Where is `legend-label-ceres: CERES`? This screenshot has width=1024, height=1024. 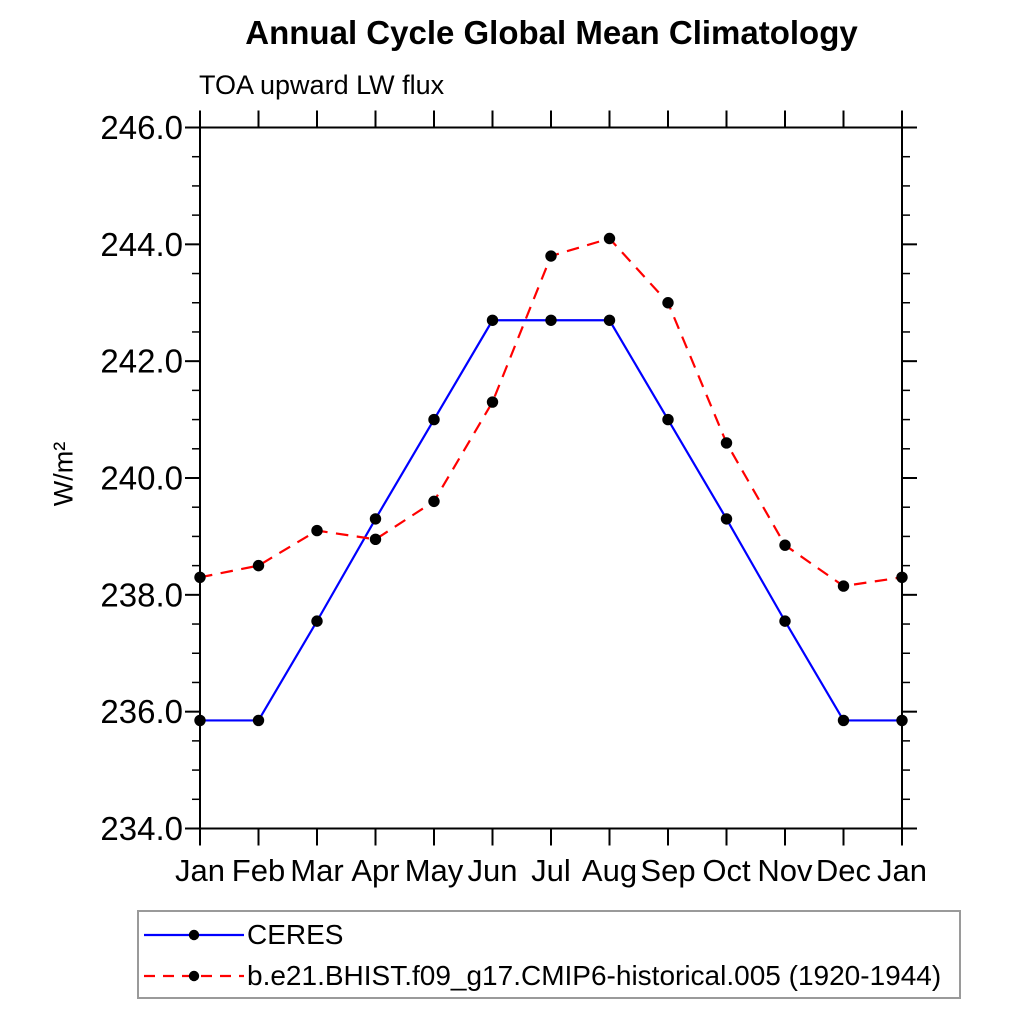 legend-label-ceres: CERES is located at coordinates (295, 934).